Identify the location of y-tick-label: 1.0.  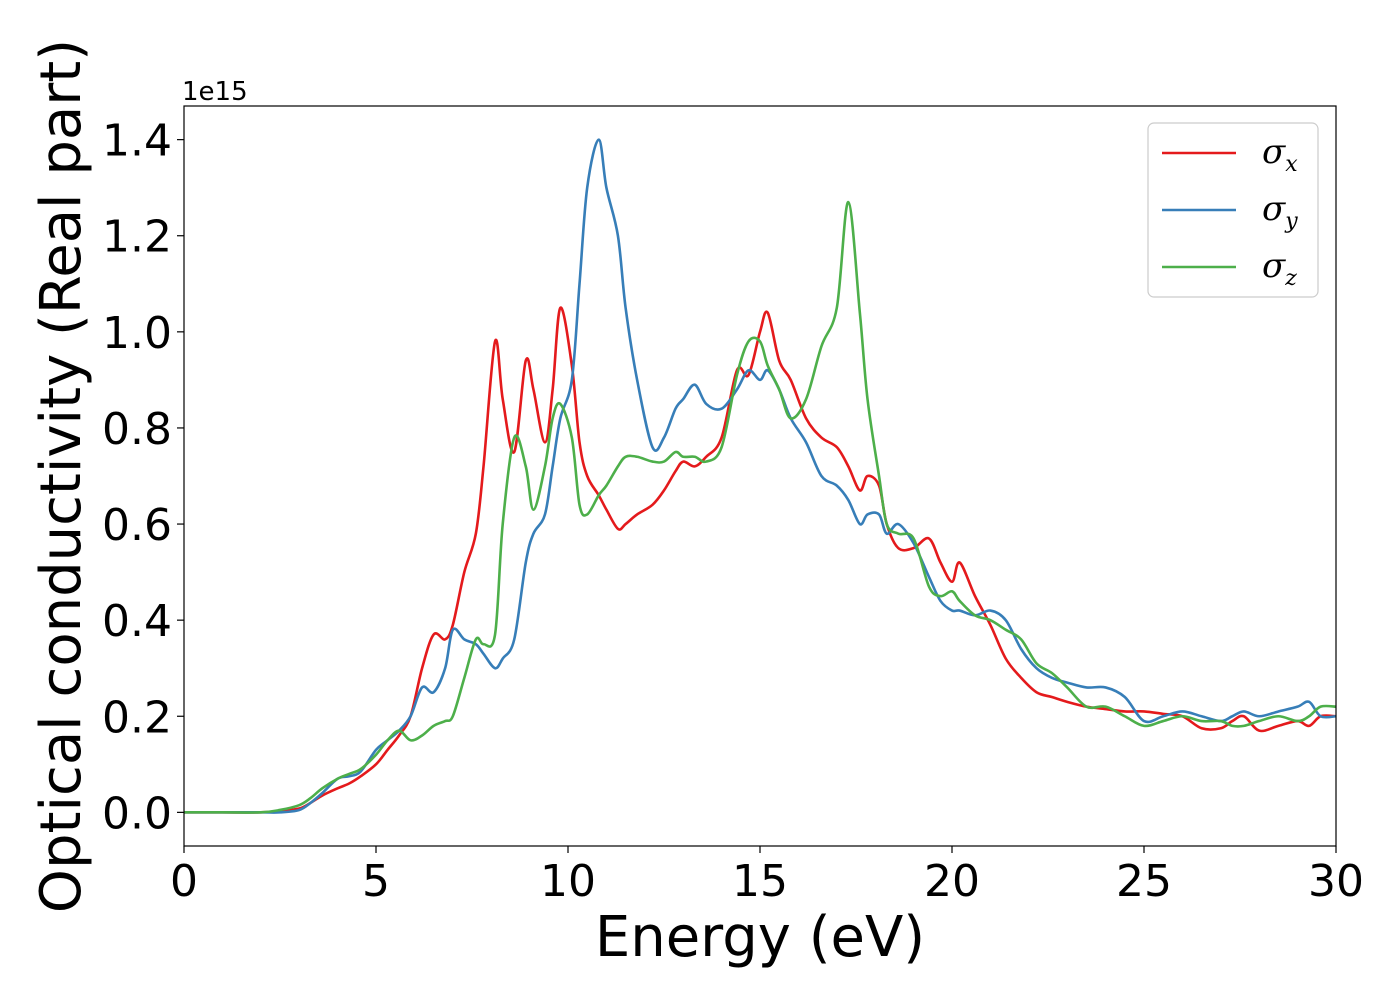
(137, 333).